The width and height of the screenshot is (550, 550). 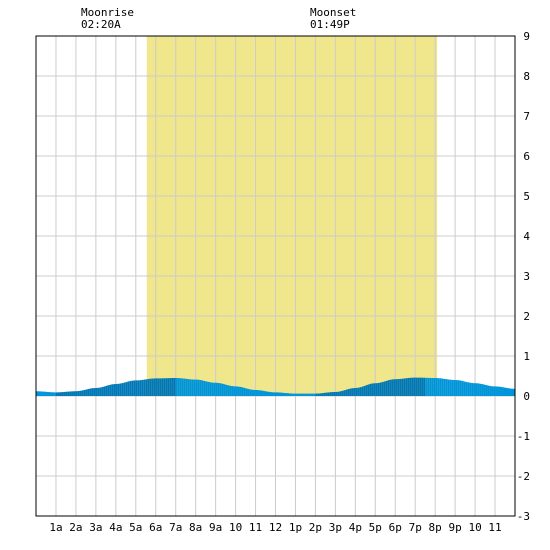 What do you see at coordinates (526, 236) in the screenshot?
I see `y-tick-label: 4` at bounding box center [526, 236].